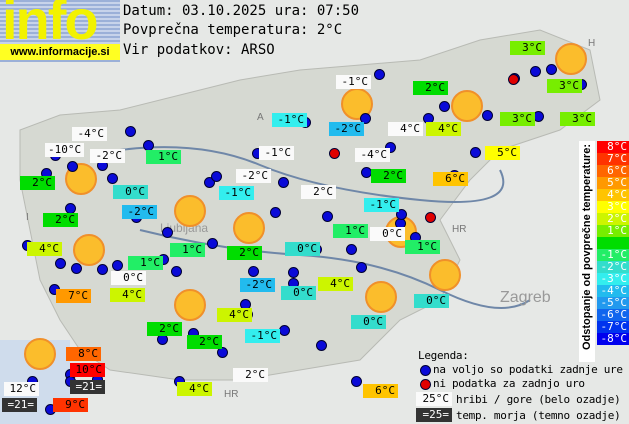 Image resolution: width=629 pixels, height=424 pixels. What do you see at coordinates (528, 369) in the screenshot?
I see `legend-blue: na voljo so podatki zadnje ure` at bounding box center [528, 369].